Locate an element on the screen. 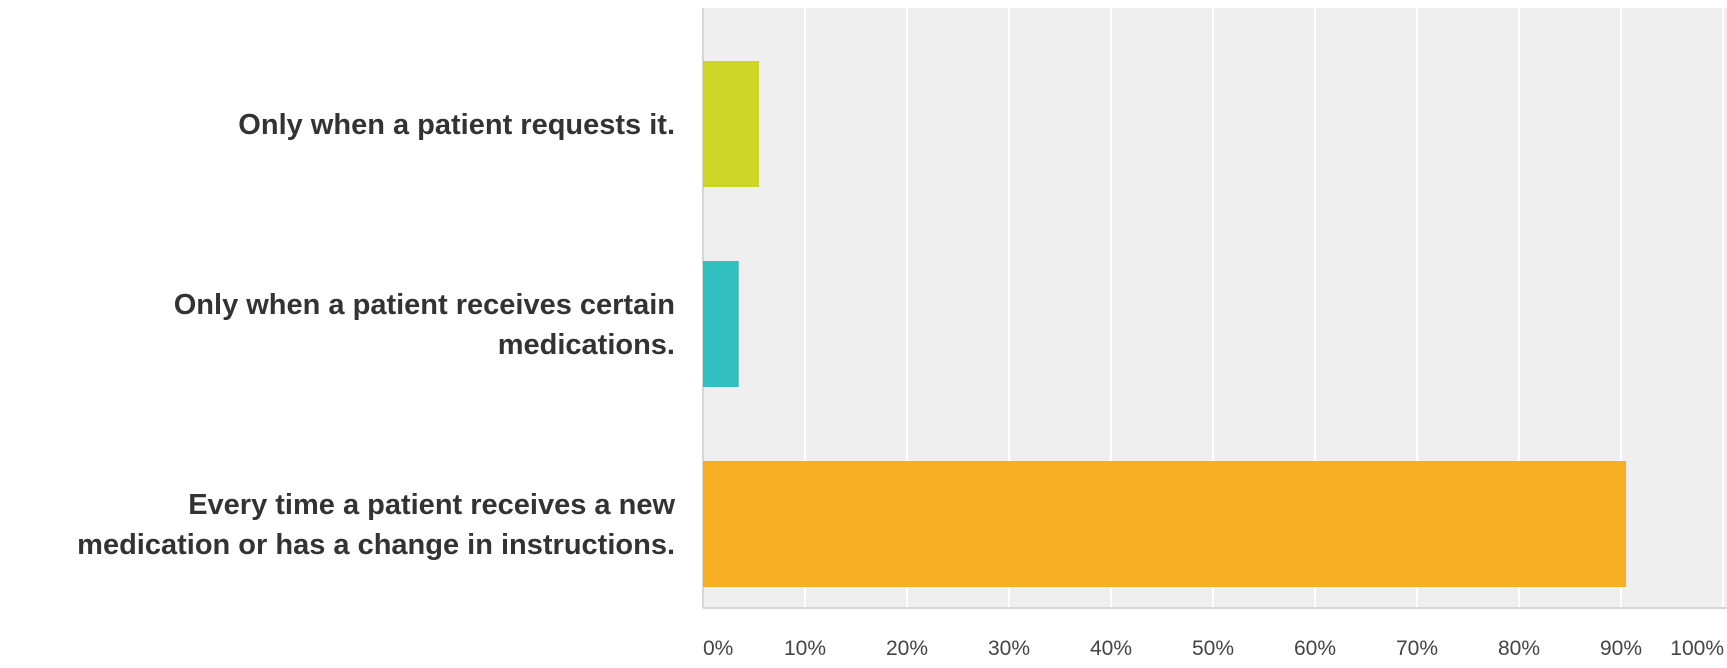 The image size is (1727, 668). x-tick-label: 40% is located at coordinates (1111, 648).